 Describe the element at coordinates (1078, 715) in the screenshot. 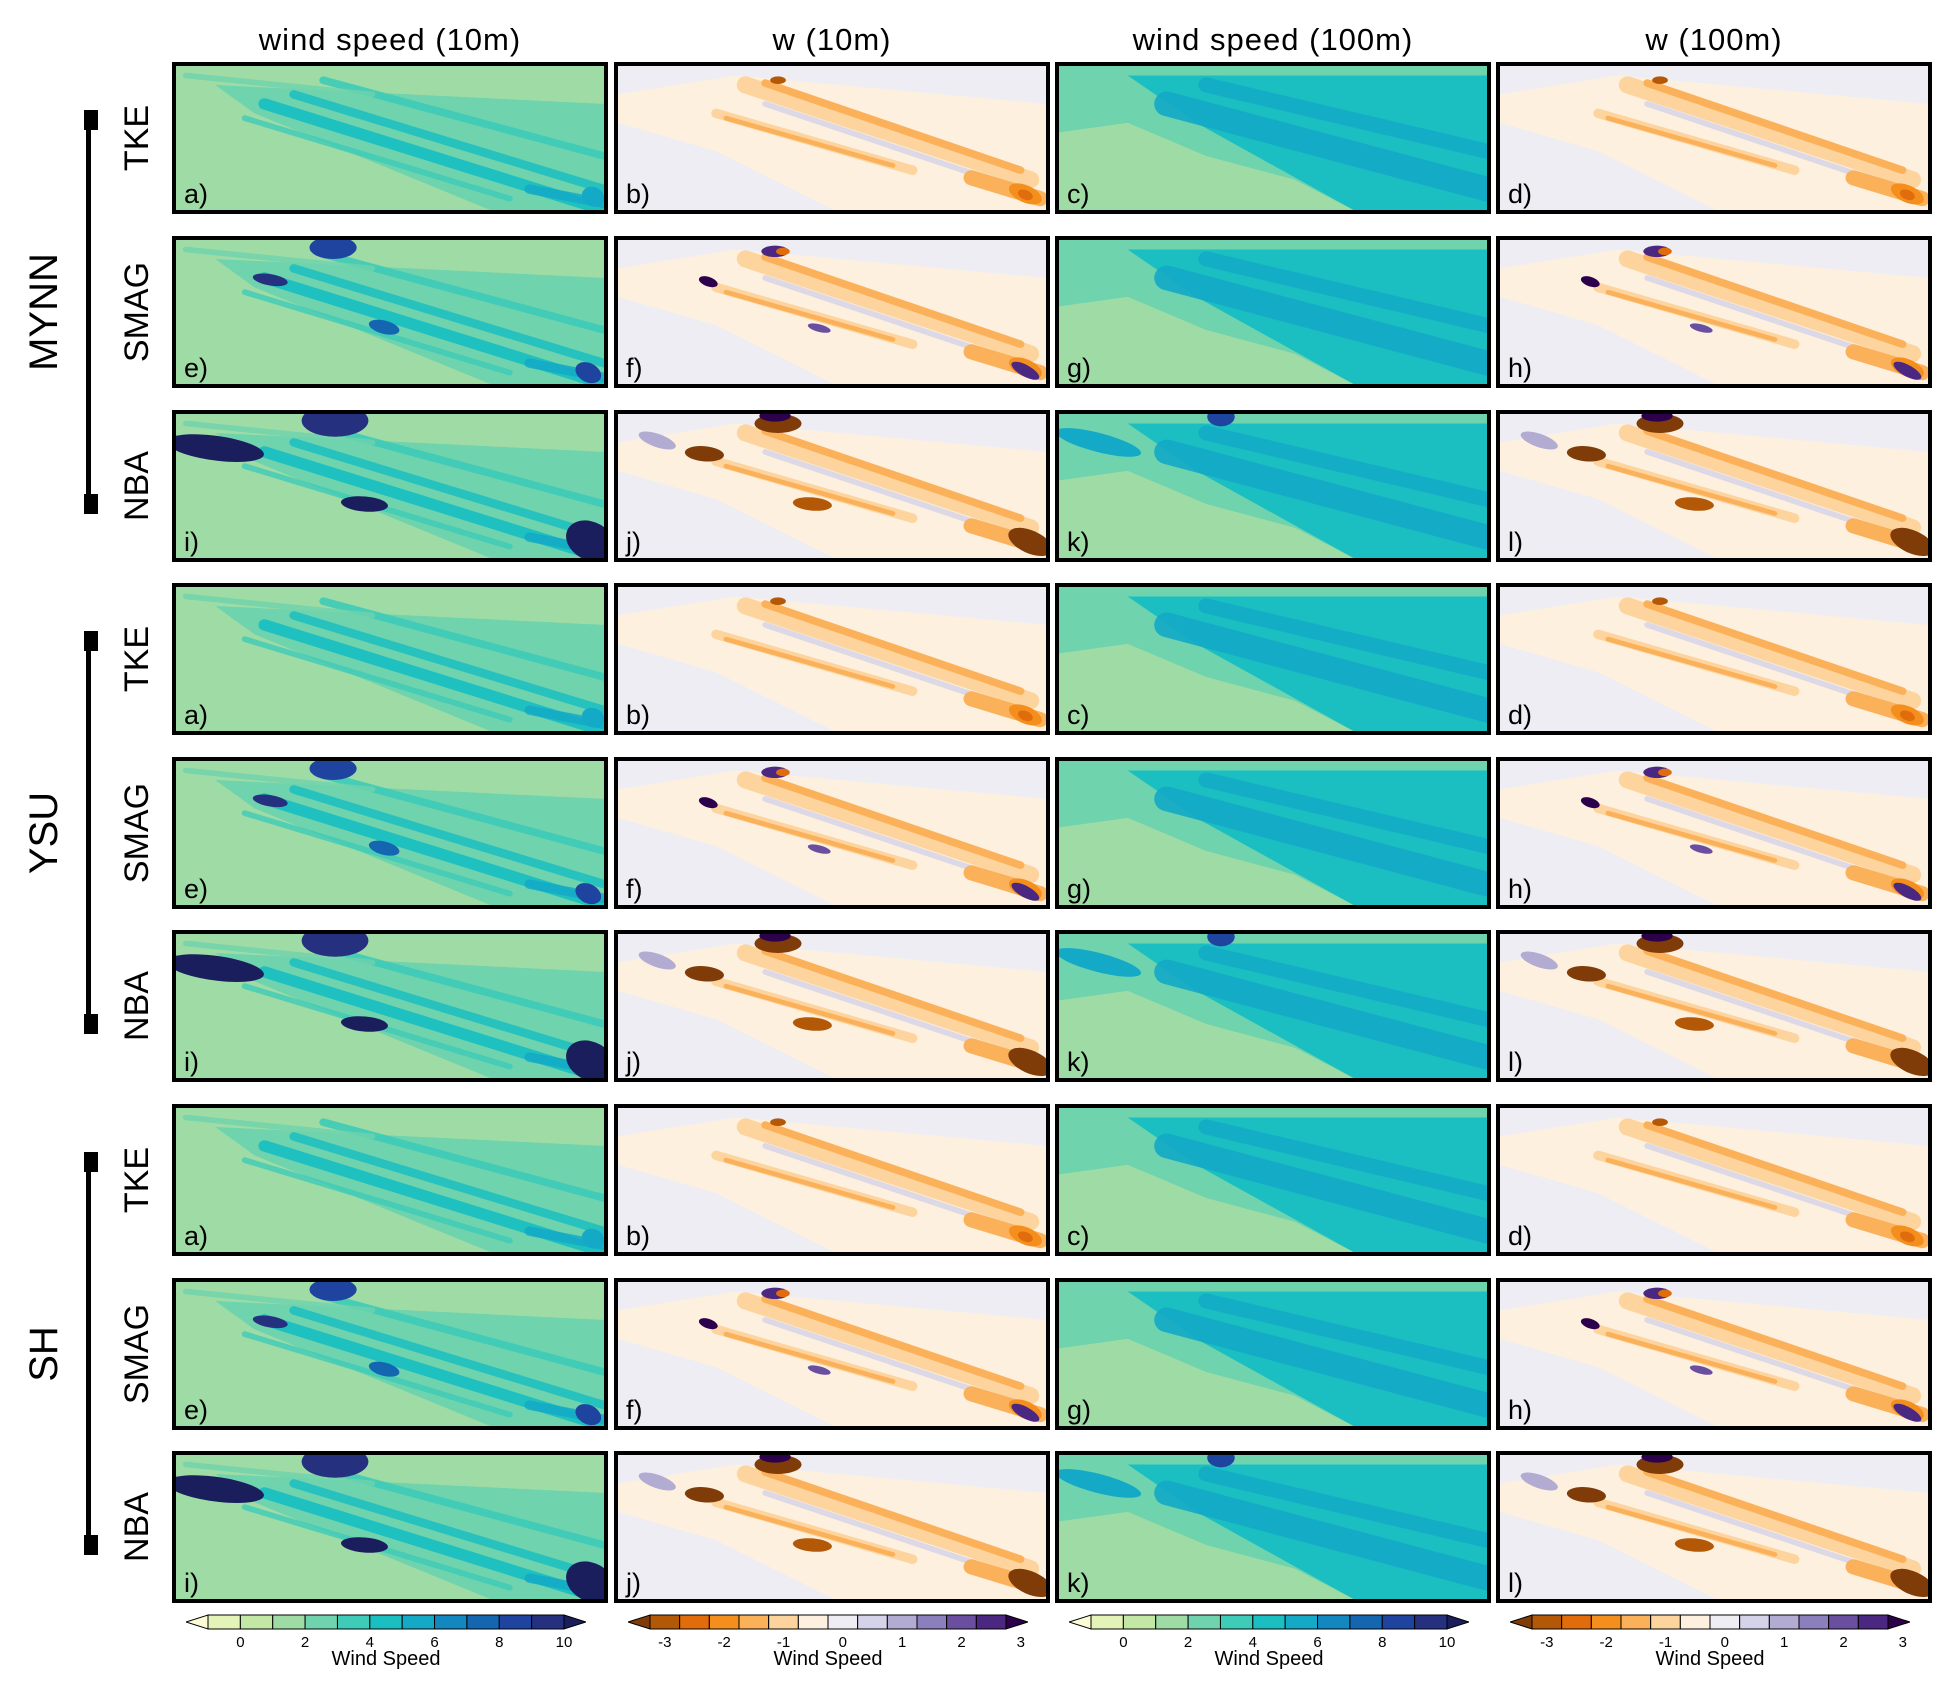

I see `panel-letter: c)` at that location.